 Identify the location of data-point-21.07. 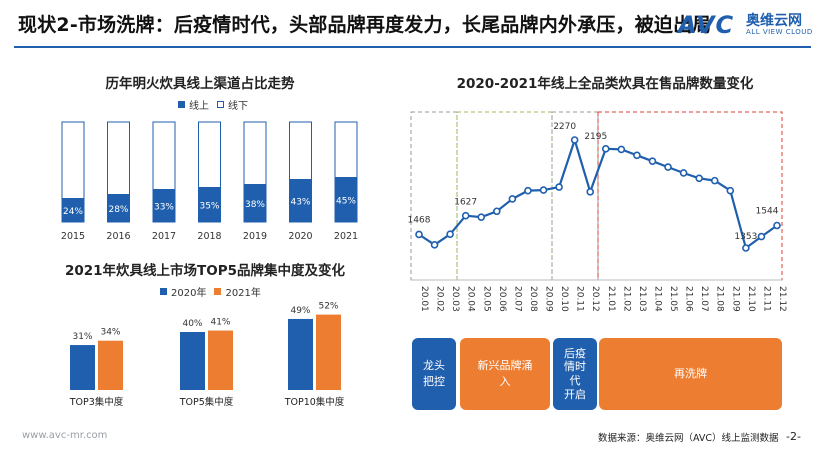
(699, 178).